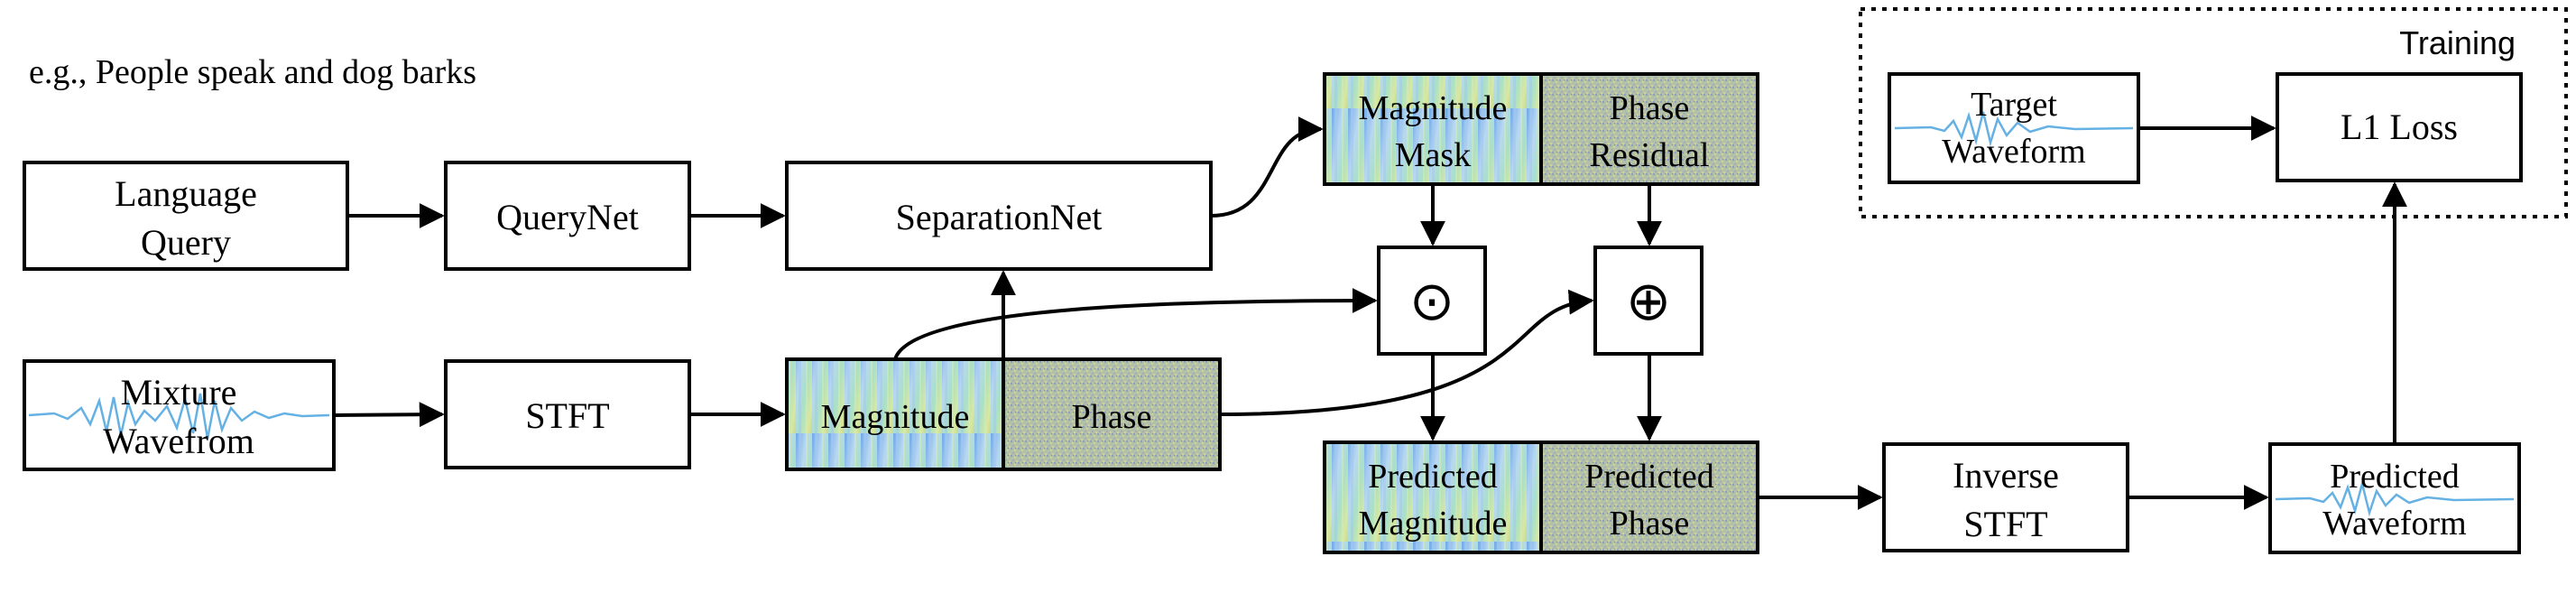 The image size is (2576, 612). What do you see at coordinates (186, 193) in the screenshot?
I see `language-query-label-1: Language` at bounding box center [186, 193].